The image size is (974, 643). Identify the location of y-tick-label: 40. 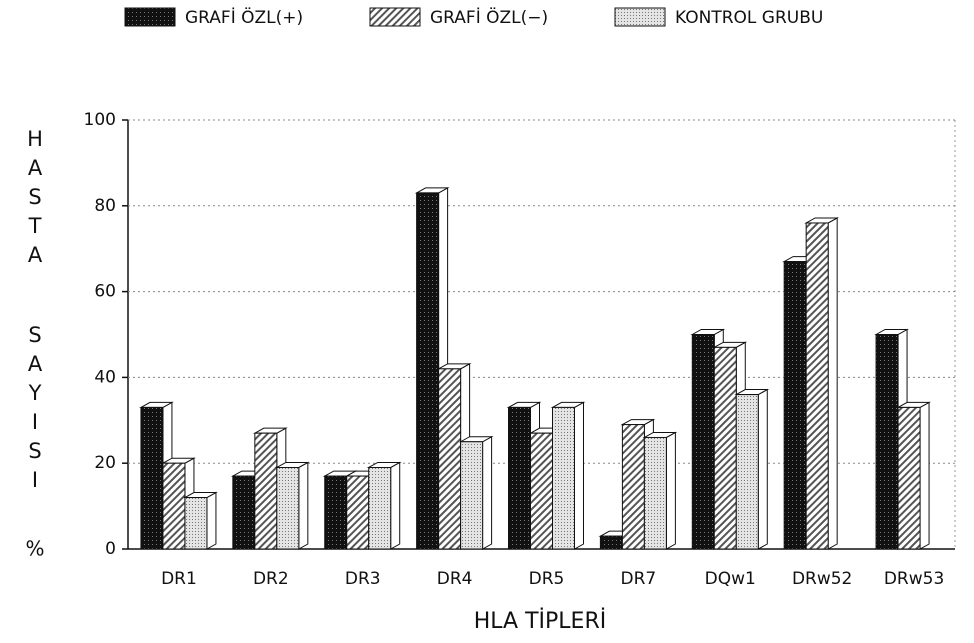
(105, 377).